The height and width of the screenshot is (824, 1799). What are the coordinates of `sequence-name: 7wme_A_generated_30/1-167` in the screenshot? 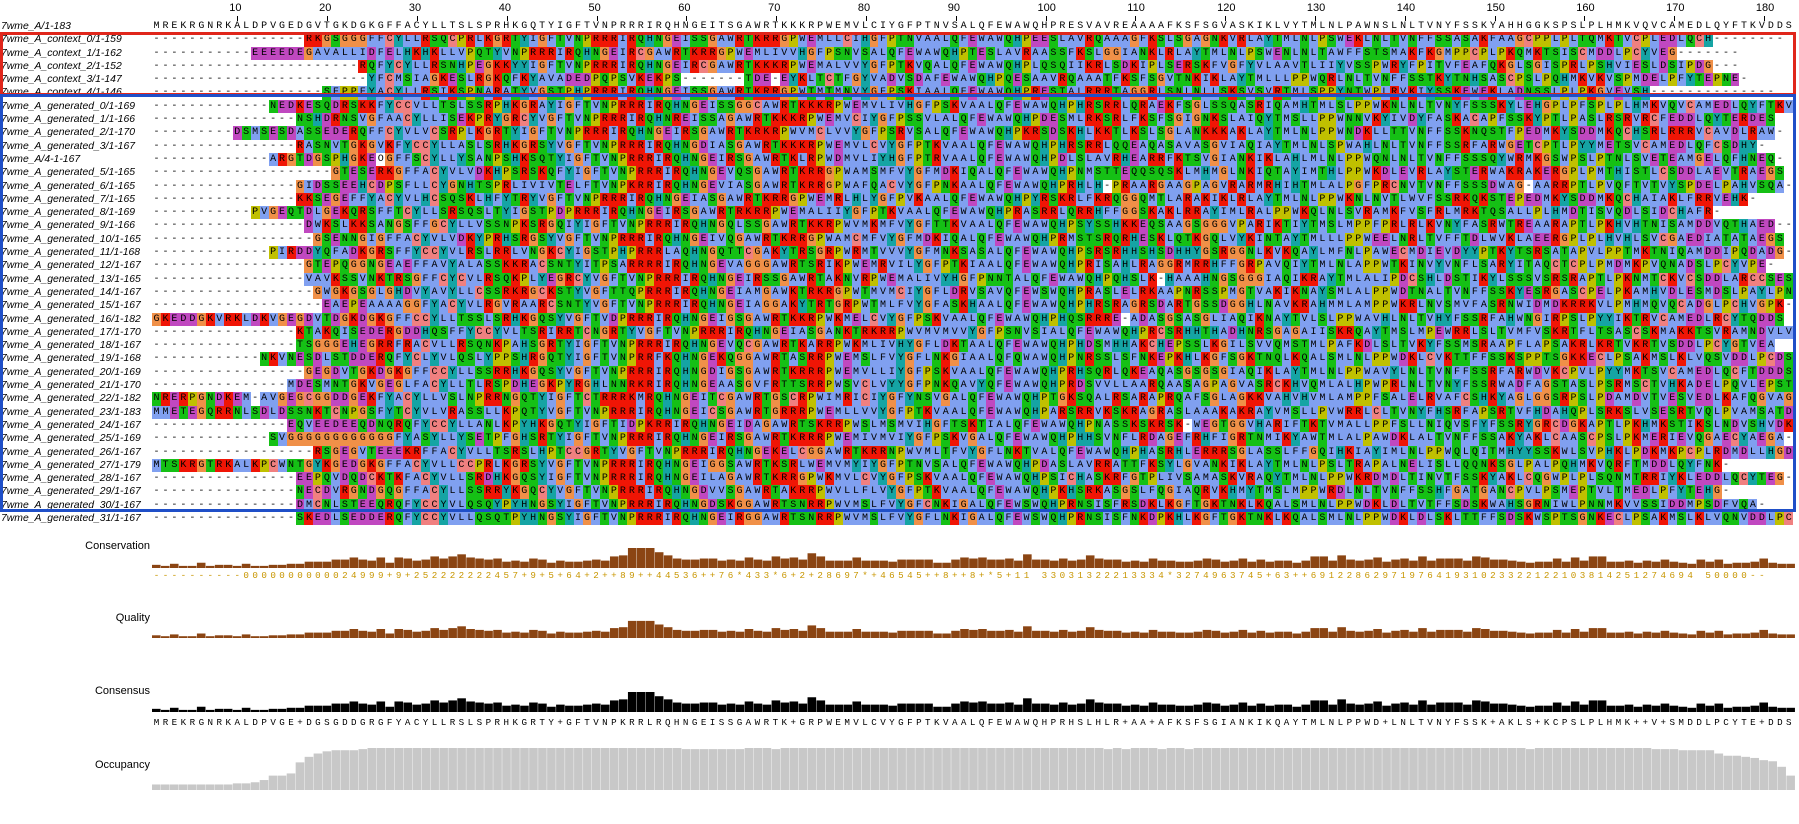 It's located at (71, 505).